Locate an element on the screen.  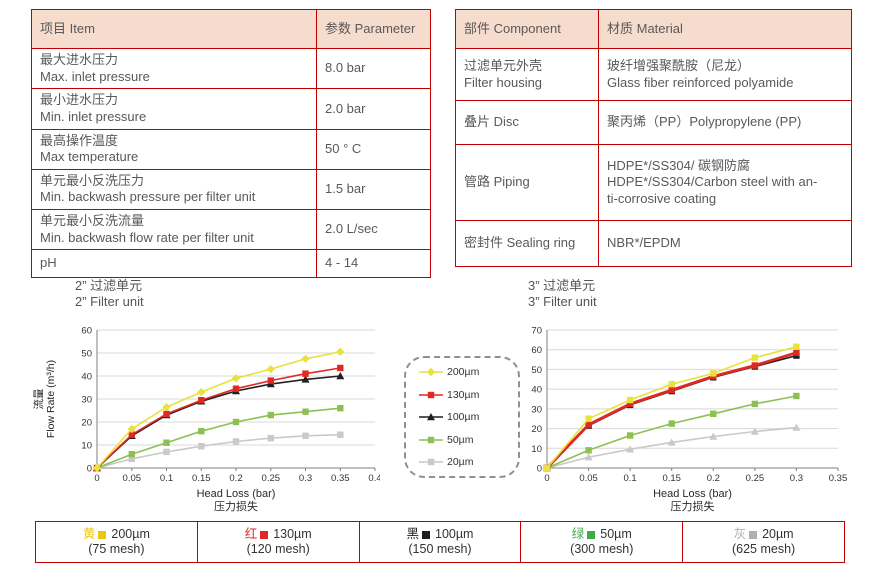
chart-title-cn: 3” 过滤单元 is located at coordinates (562, 285).